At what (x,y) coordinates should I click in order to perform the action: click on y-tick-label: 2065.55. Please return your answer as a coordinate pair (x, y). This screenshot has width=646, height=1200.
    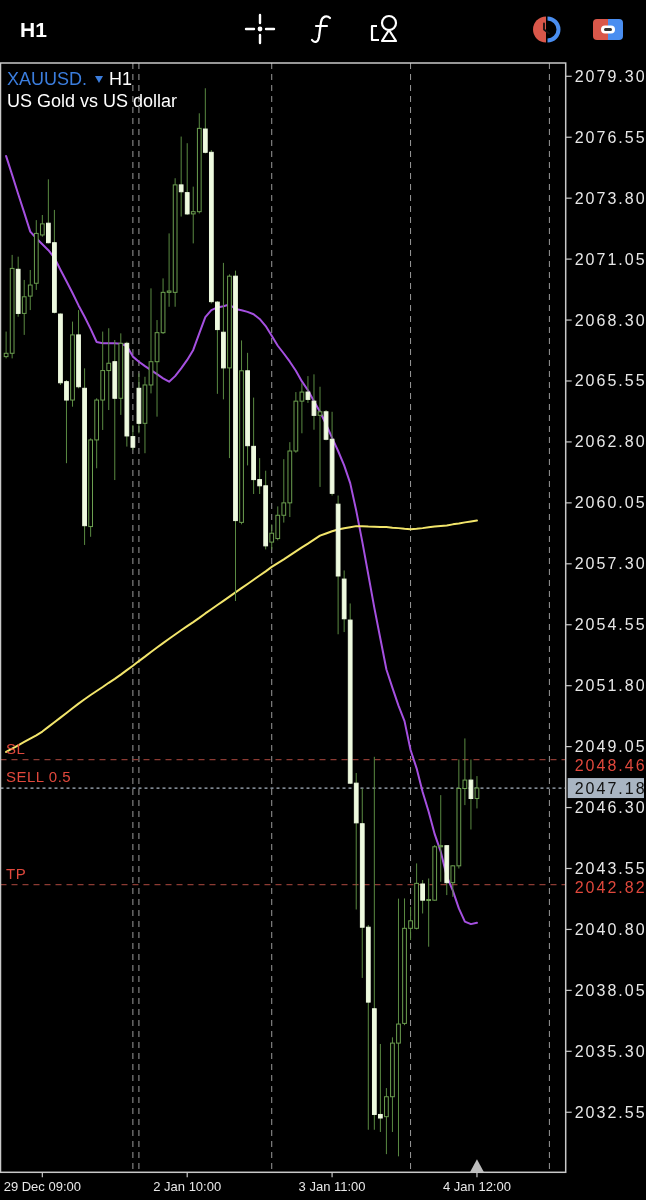
    Looking at the image, I should click on (610, 381).